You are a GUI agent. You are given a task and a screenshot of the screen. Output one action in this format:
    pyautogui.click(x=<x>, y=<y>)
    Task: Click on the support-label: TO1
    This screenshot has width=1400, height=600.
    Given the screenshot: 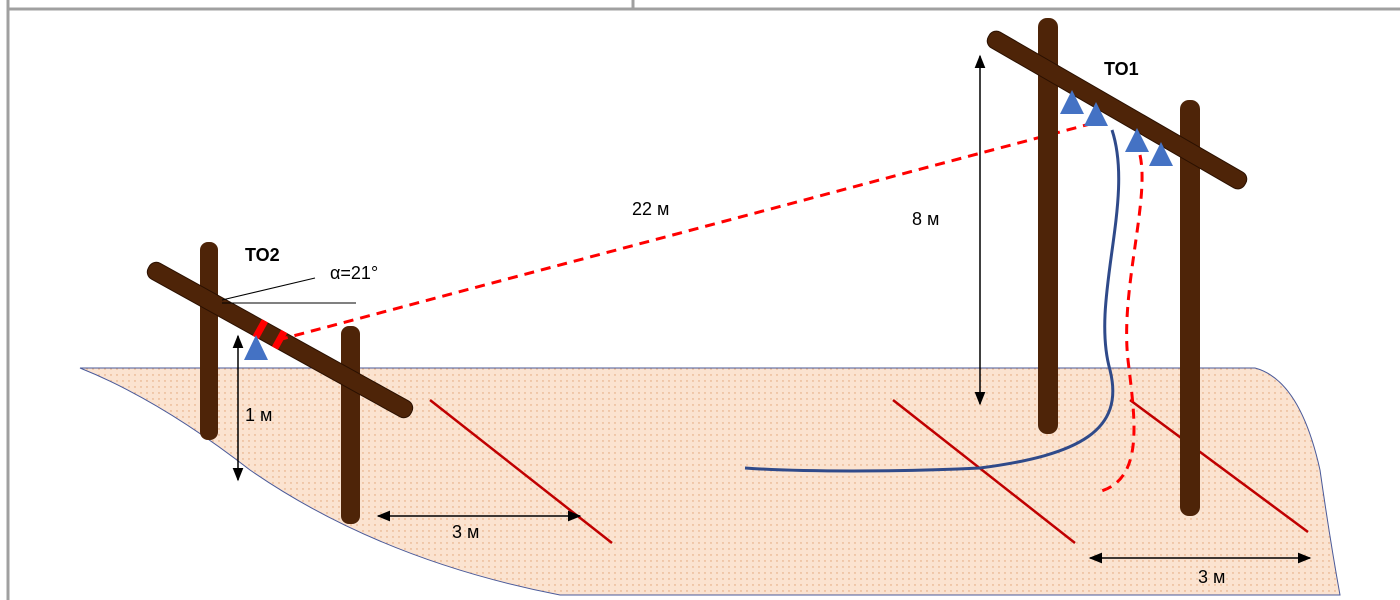 What is the action you would take?
    pyautogui.click(x=1121, y=69)
    